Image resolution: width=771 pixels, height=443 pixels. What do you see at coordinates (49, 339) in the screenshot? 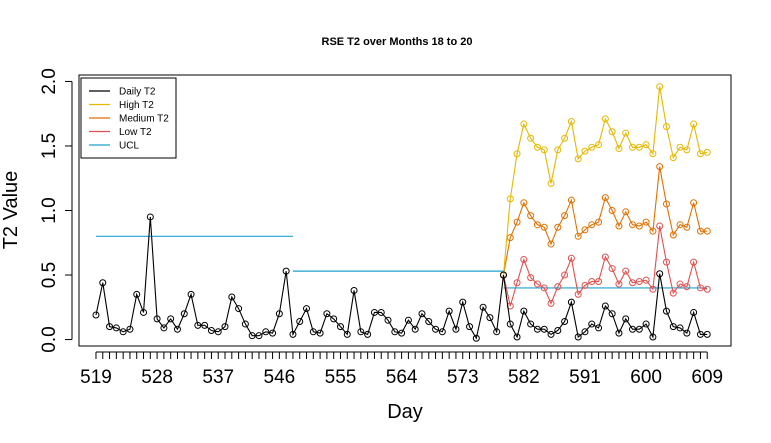
I see `y-tick-label: 0.0` at bounding box center [49, 339].